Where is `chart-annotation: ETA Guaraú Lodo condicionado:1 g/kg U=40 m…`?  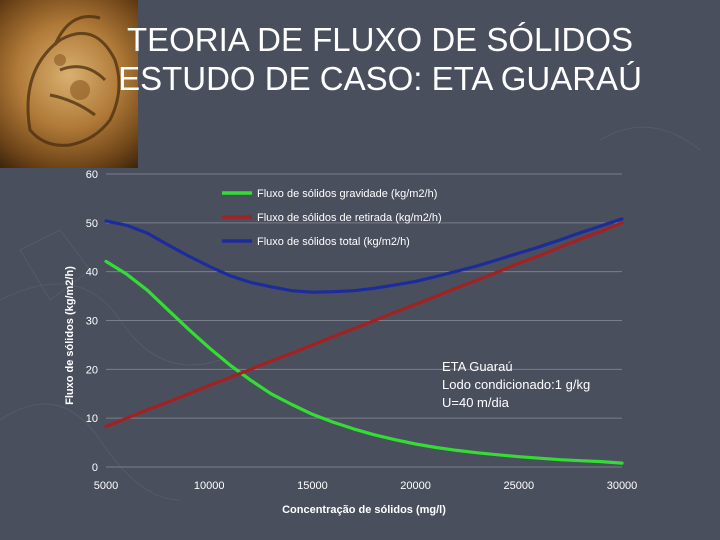
chart-annotation: ETA Guaraú Lodo condicionado:1 g/kg U=40 m… is located at coordinates (516, 384).